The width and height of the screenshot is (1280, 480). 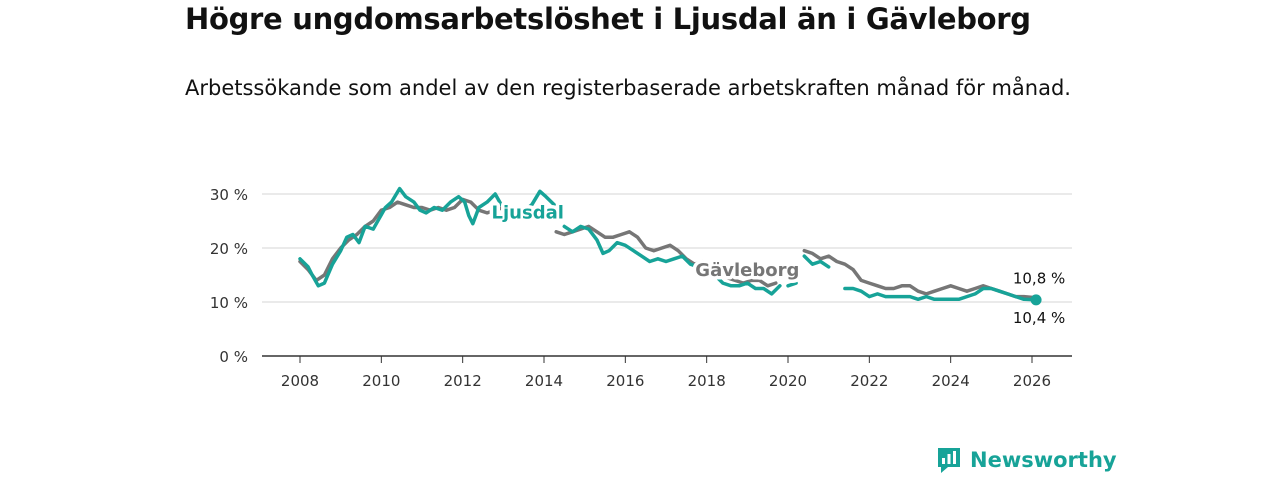 I want to click on x-tick-label: 2026, so click(x=1032, y=381).